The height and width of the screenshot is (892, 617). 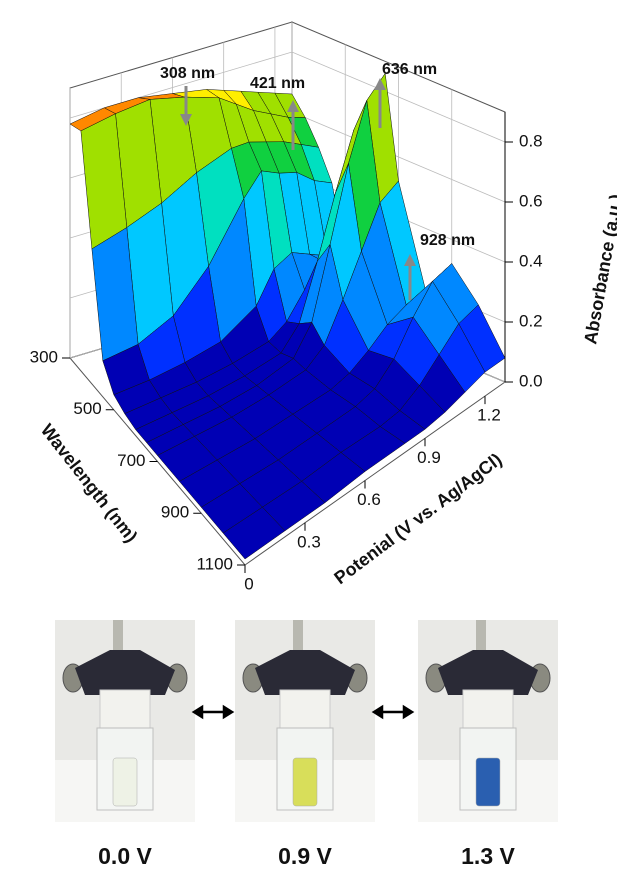 What do you see at coordinates (429, 457) in the screenshot?
I see `y-tick-label: 0.9` at bounding box center [429, 457].